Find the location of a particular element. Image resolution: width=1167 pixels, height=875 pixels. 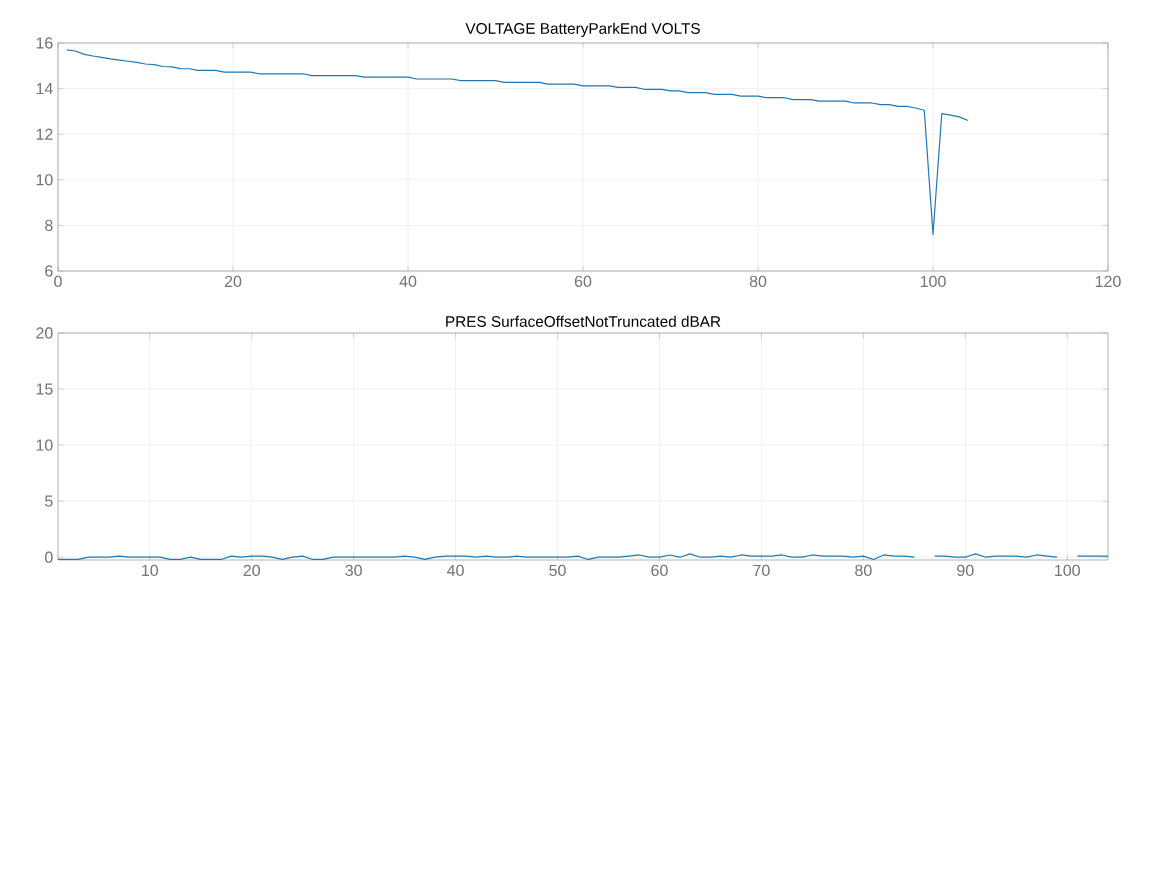

y-tick-label: 6 is located at coordinates (49, 271).